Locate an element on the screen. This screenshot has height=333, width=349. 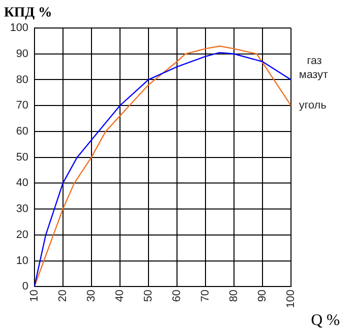
series-label: газ мазут is located at coordinates (313, 67).